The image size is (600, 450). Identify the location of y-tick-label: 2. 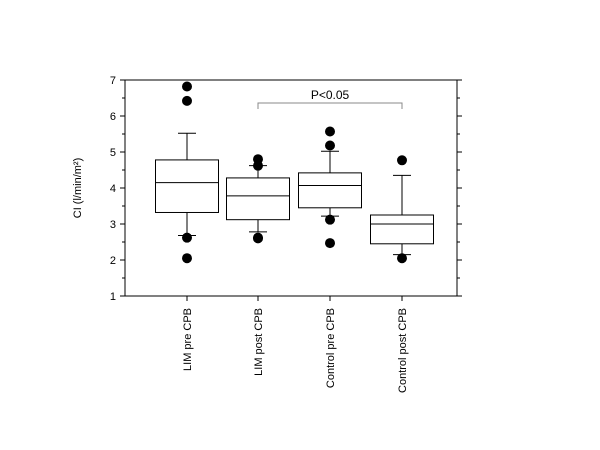
(113, 261).